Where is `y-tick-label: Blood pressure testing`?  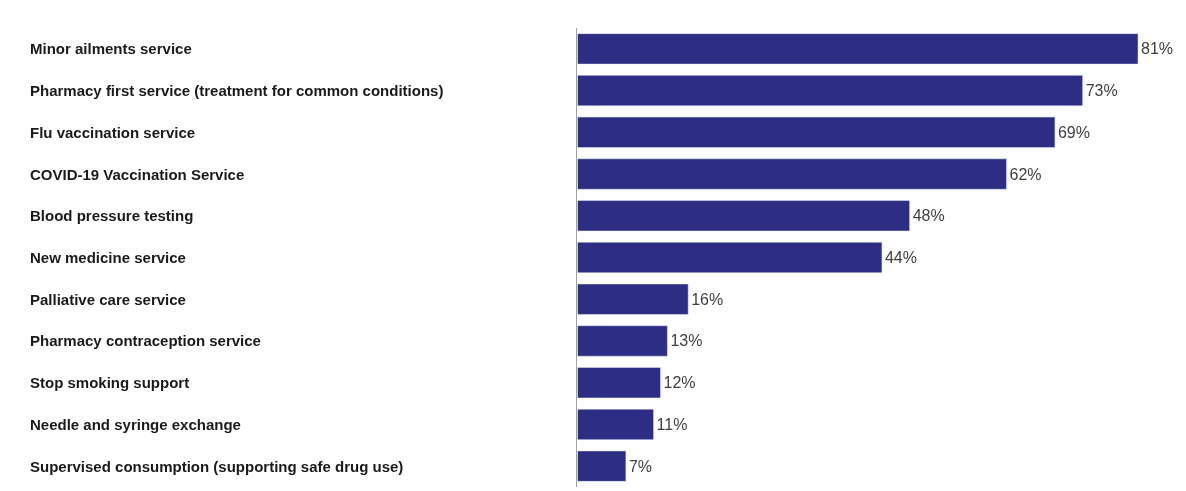
y-tick-label: Blood pressure testing is located at coordinates (112, 215).